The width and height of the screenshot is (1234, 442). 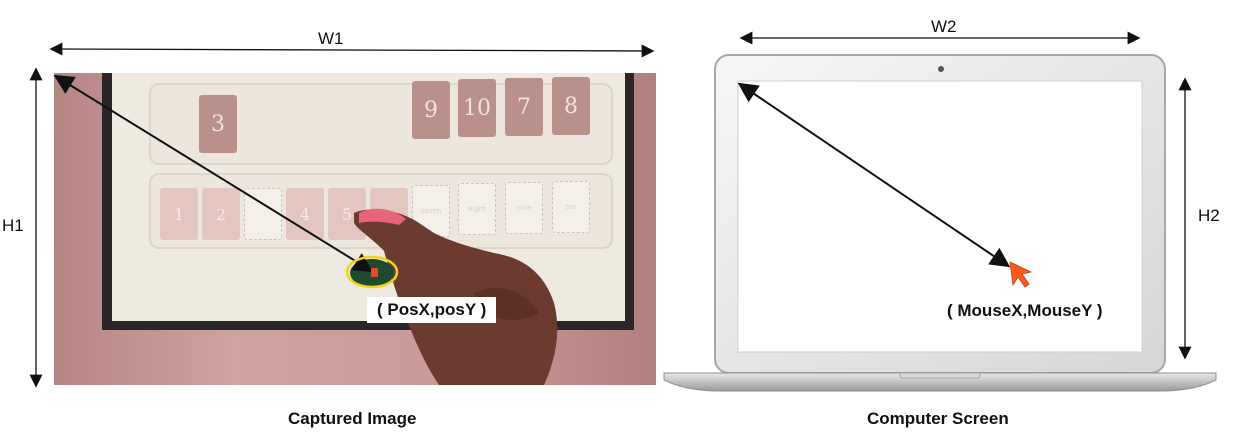 I want to click on top-tile: 10, so click(x=477, y=108).